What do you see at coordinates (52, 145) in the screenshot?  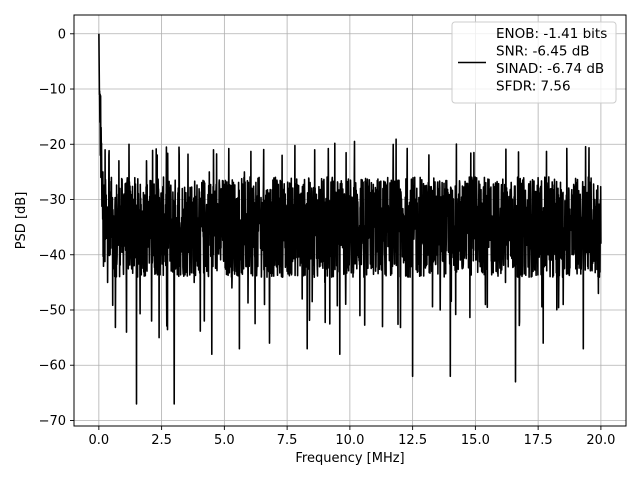 I see `y-tick-label: −20` at bounding box center [52, 145].